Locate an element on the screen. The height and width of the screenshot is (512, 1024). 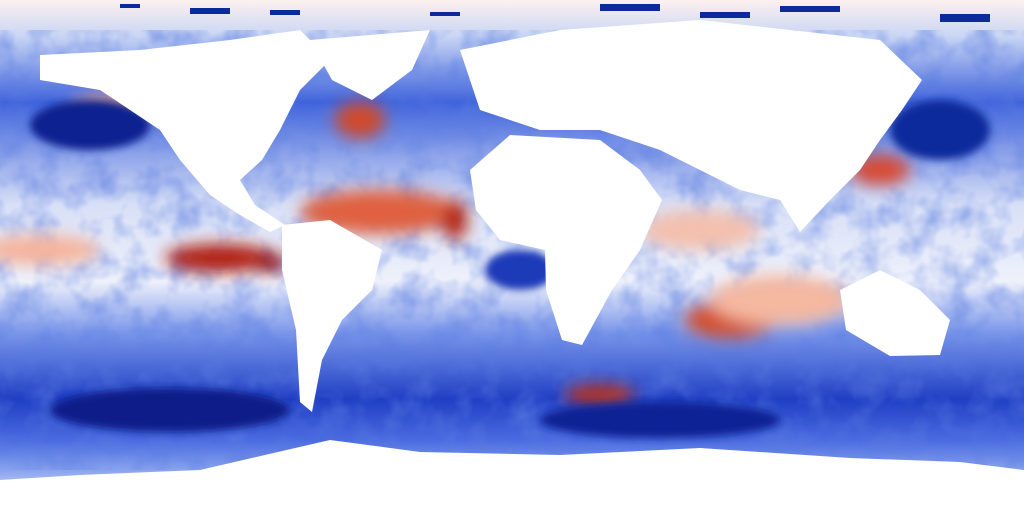
greenland is located at coordinates (370, 65).